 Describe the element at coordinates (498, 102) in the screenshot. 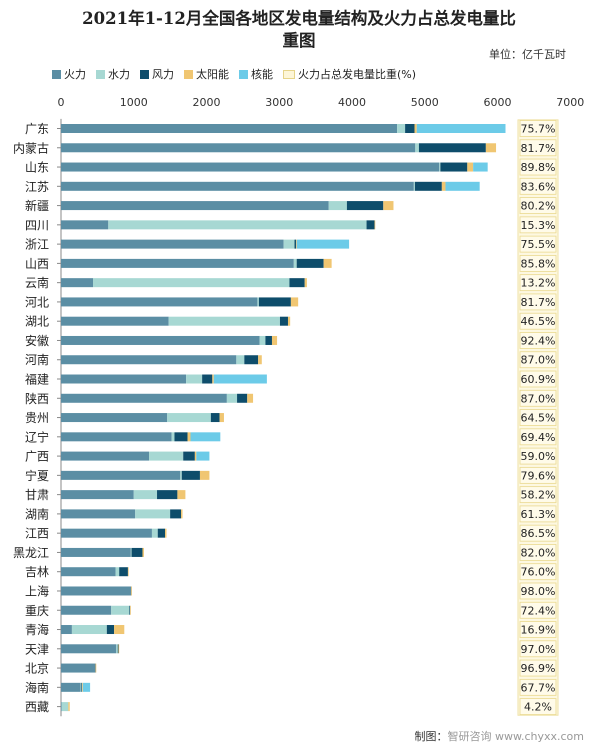

I see `x-tick-label: 6000` at that location.